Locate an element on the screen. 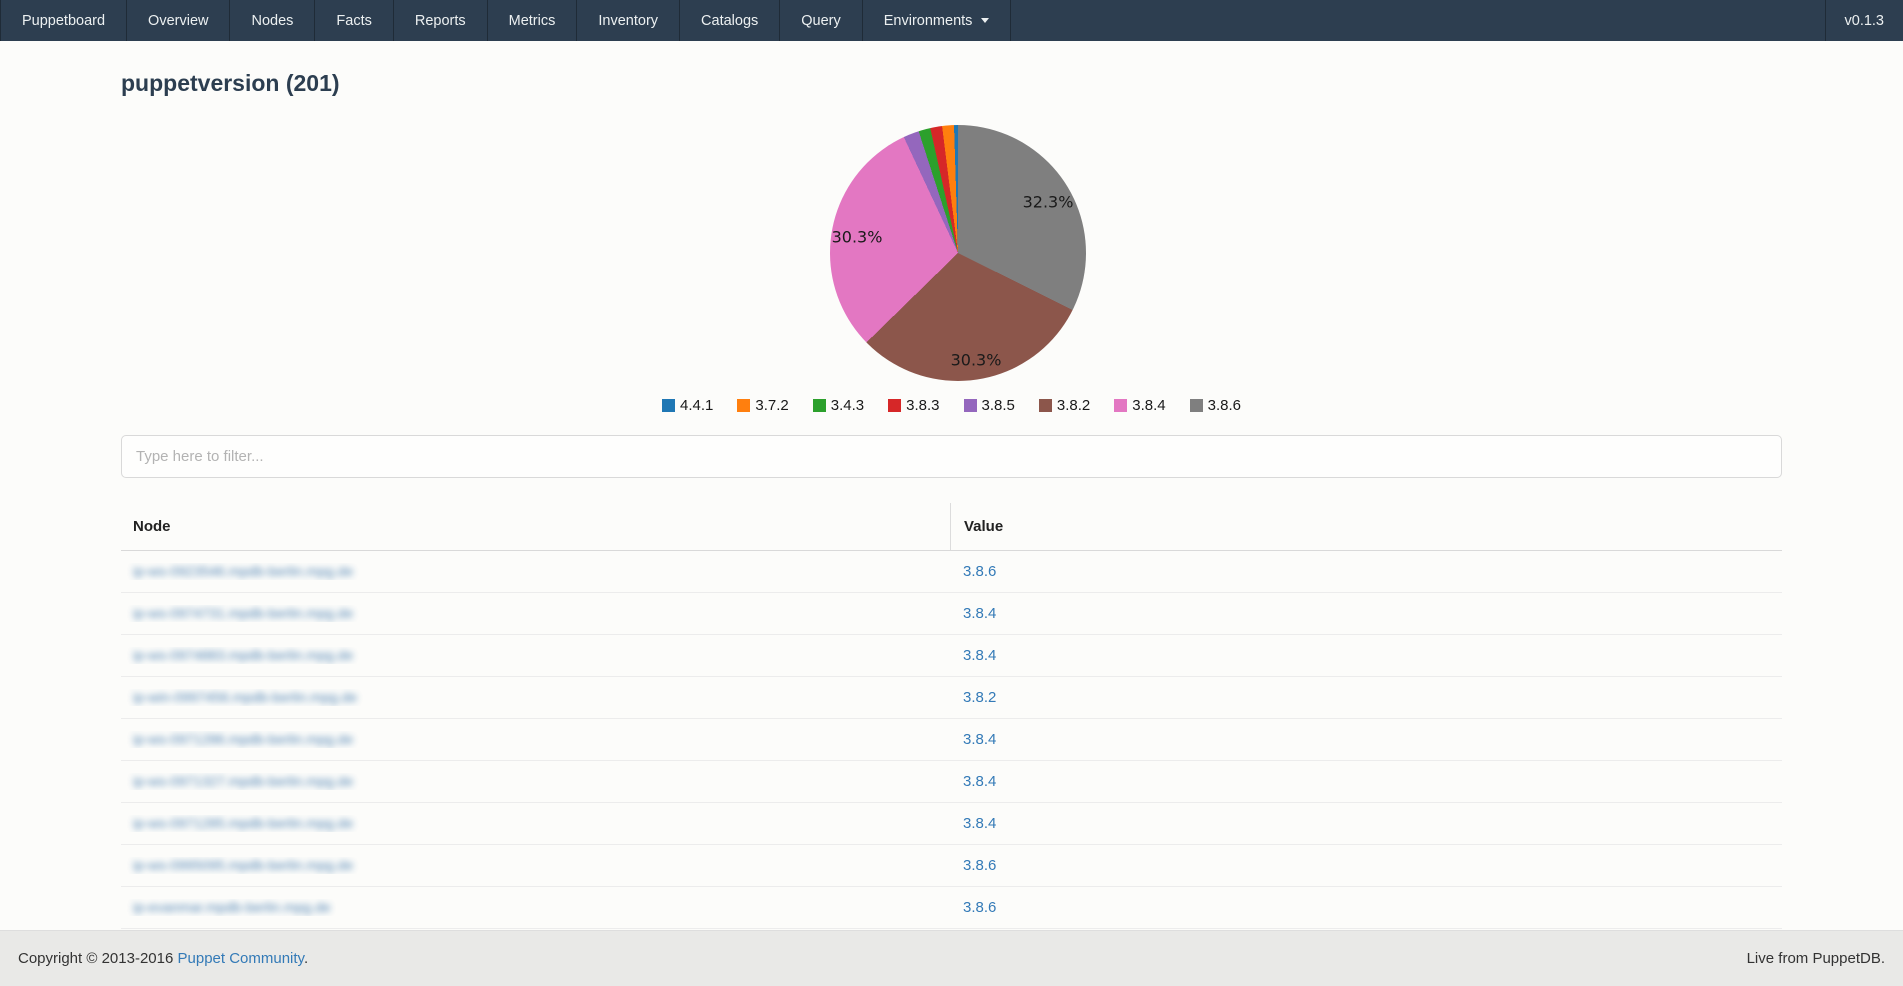  table-row: ip-ws-0923546.mpdb-berlin.mpg.de 3.8.6 is located at coordinates (951, 572).